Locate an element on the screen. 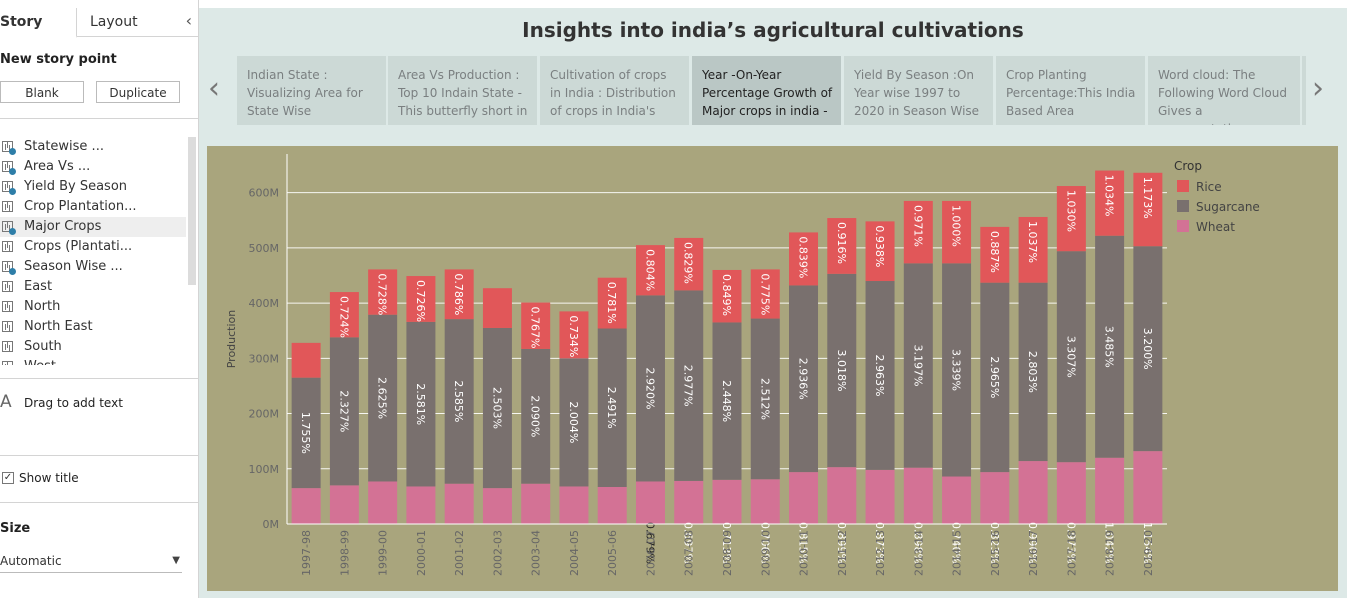 The image size is (1347, 598). data-label: 0.971% is located at coordinates (917, 226).